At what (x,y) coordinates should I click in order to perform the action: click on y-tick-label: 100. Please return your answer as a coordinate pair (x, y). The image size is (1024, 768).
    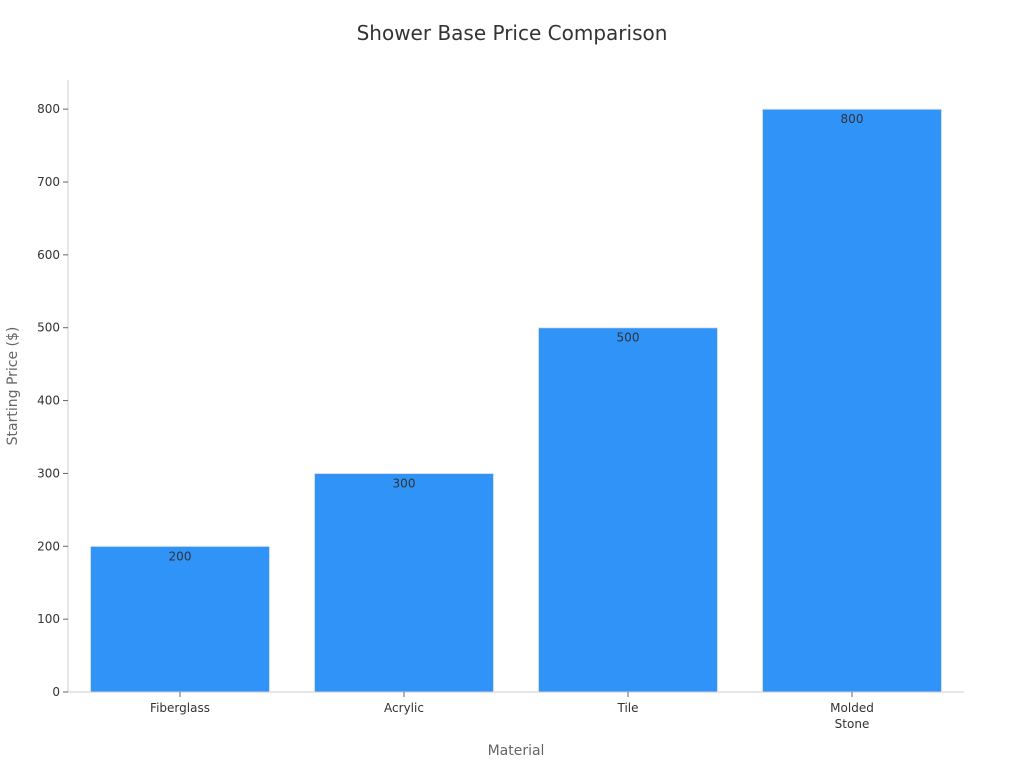
    Looking at the image, I should click on (48, 619).